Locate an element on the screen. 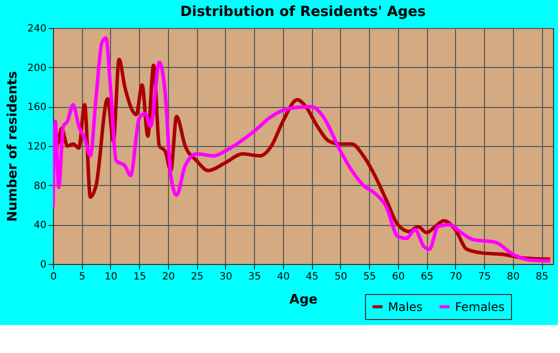 Image resolution: width=560 pixels, height=353 pixels. y-tick-label: 200 is located at coordinates (36, 68).